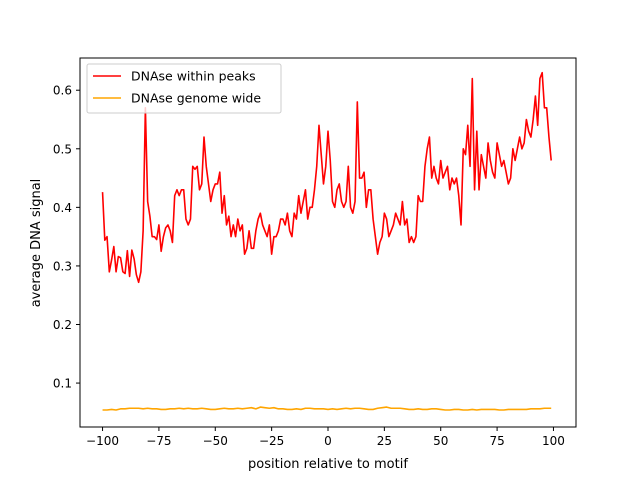  Describe the element at coordinates (271, 441) in the screenshot. I see `x-tick-label: −25` at that location.